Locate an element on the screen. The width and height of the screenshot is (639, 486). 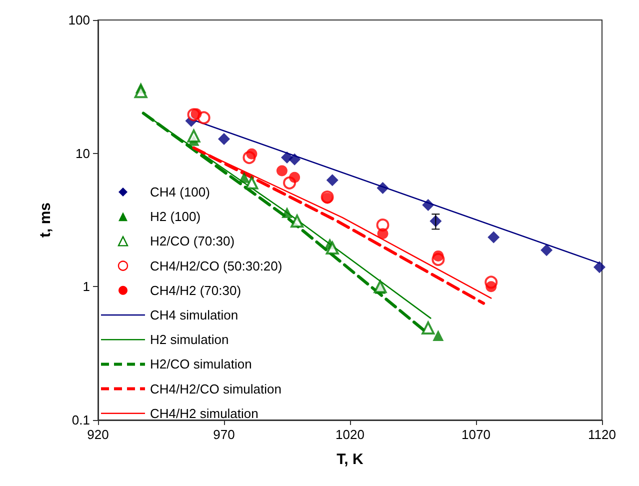
x-tick-label: 1120 is located at coordinates (602, 434).